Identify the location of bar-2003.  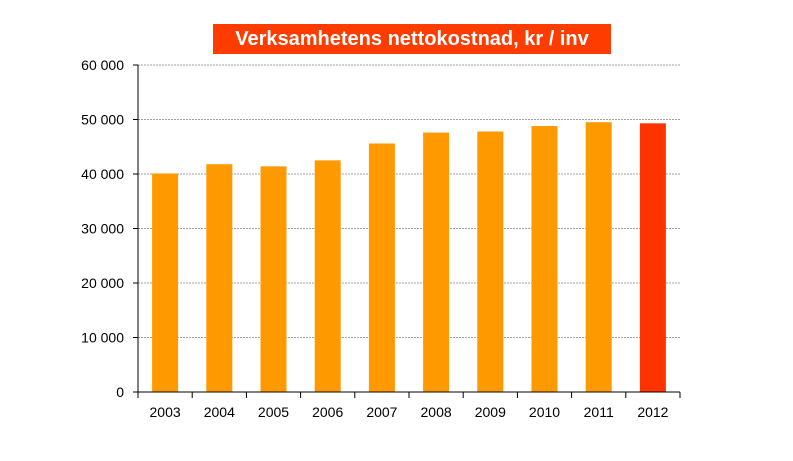
(165, 282).